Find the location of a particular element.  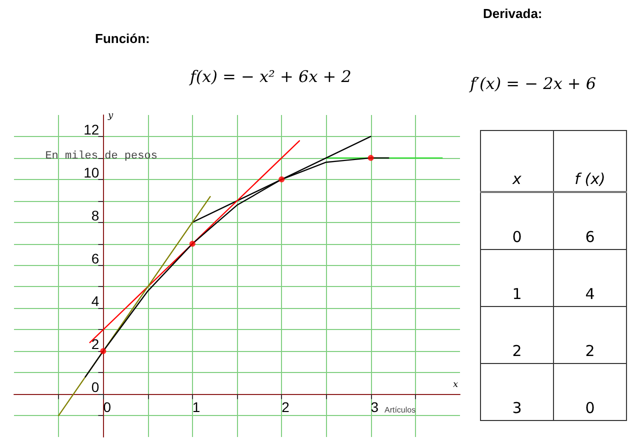

y-tick-label: 8 is located at coordinates (95, 215).